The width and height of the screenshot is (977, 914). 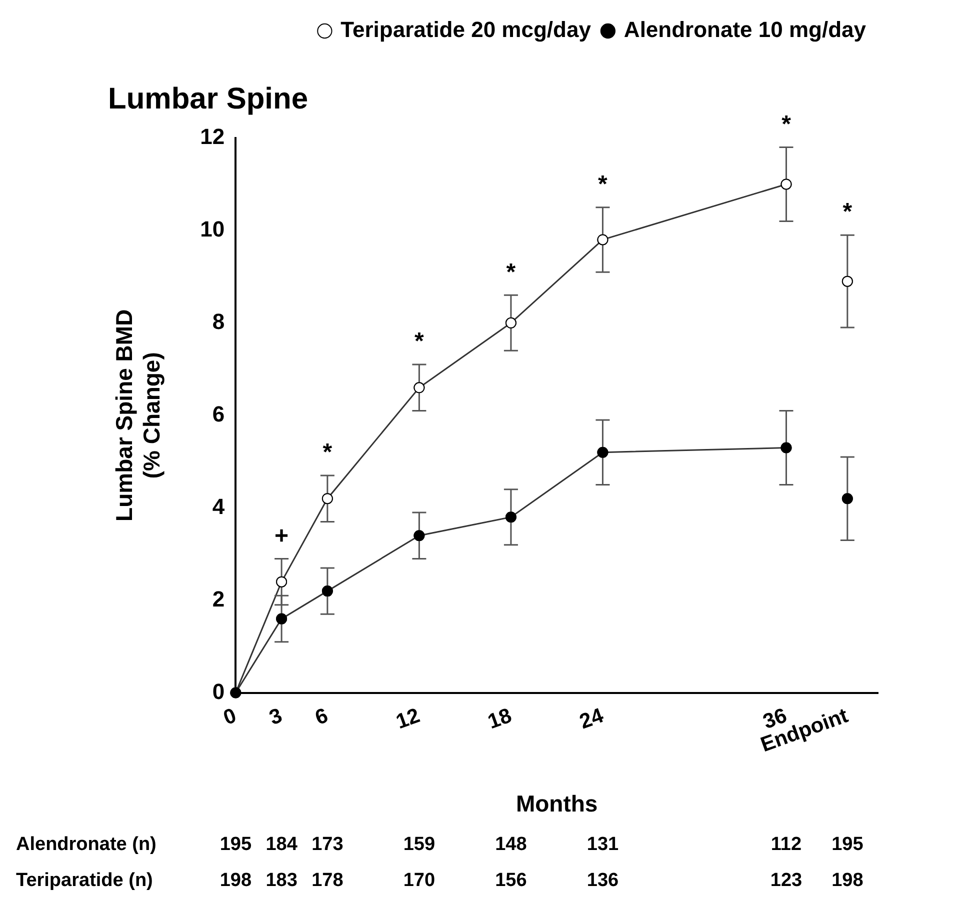 I want to click on text: Teriparatide (n) 198 183 178 170 156 136 123 198, so click(x=440, y=881).